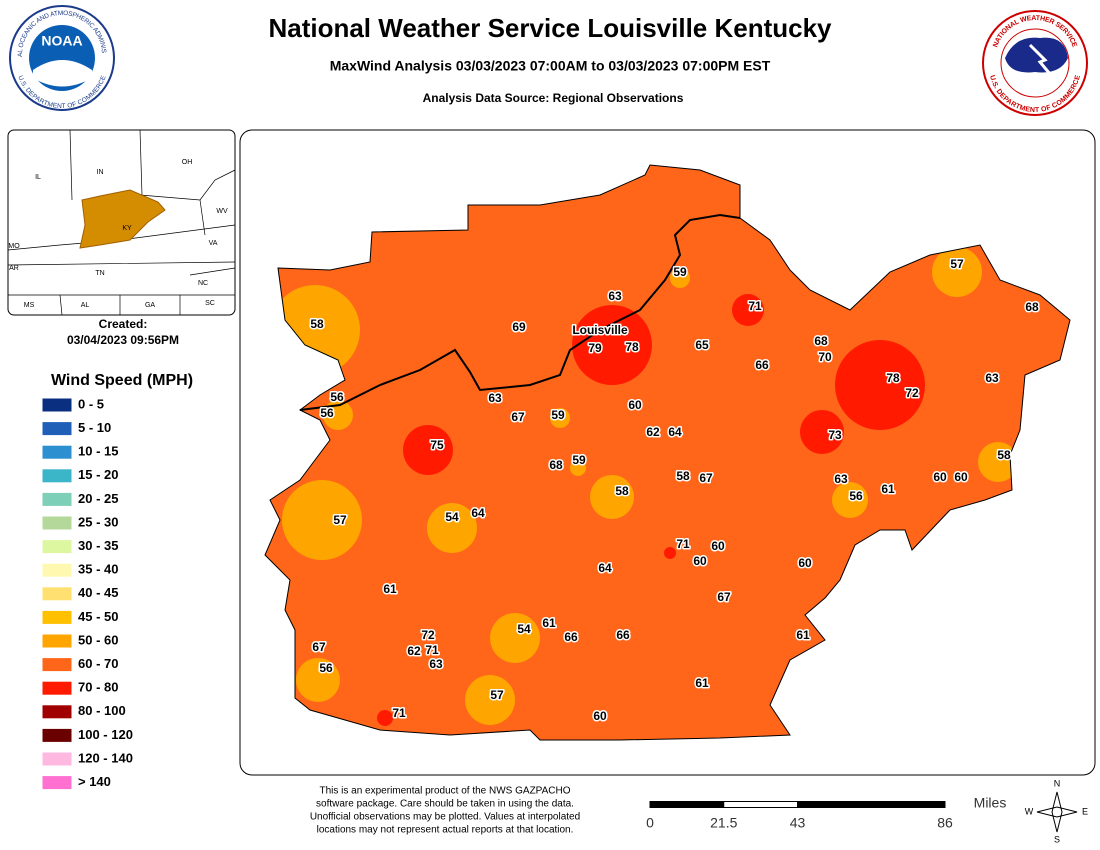  What do you see at coordinates (127, 228) in the screenshot?
I see `inset-label: KY` at bounding box center [127, 228].